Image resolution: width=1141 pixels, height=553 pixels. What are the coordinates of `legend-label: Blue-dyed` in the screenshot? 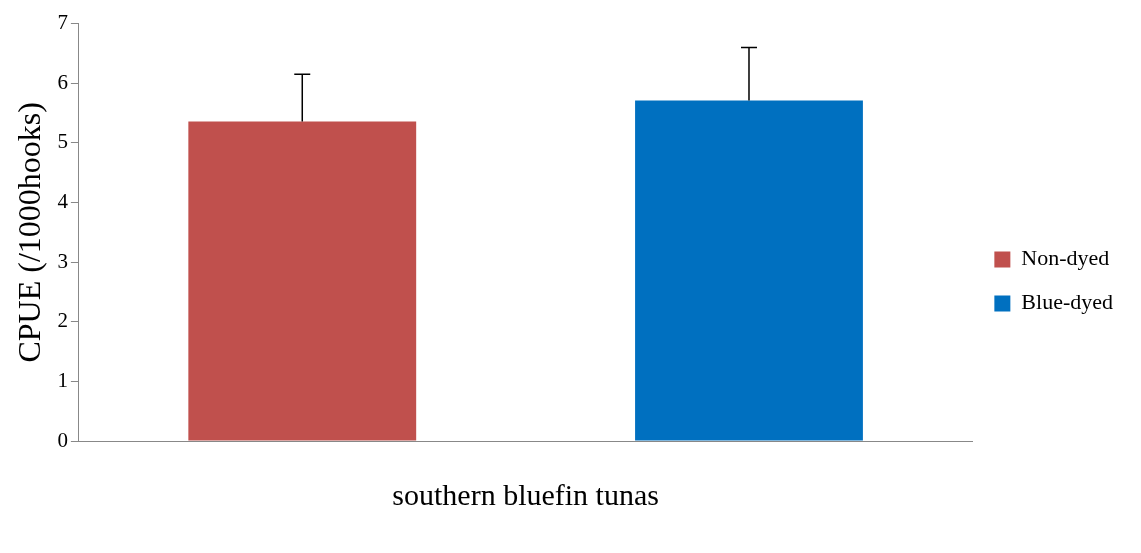 It's located at (1067, 302).